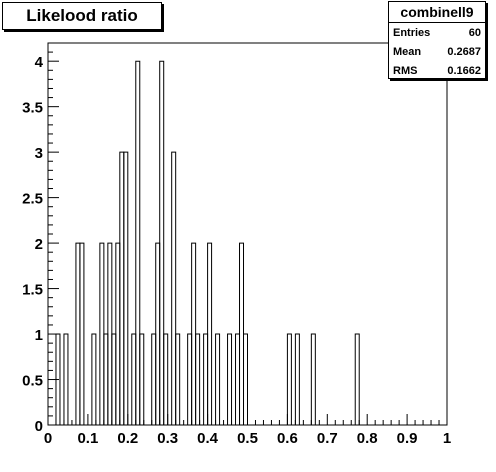  What do you see at coordinates (367, 438) in the screenshot?
I see `x-tick-label: 0.8` at bounding box center [367, 438].